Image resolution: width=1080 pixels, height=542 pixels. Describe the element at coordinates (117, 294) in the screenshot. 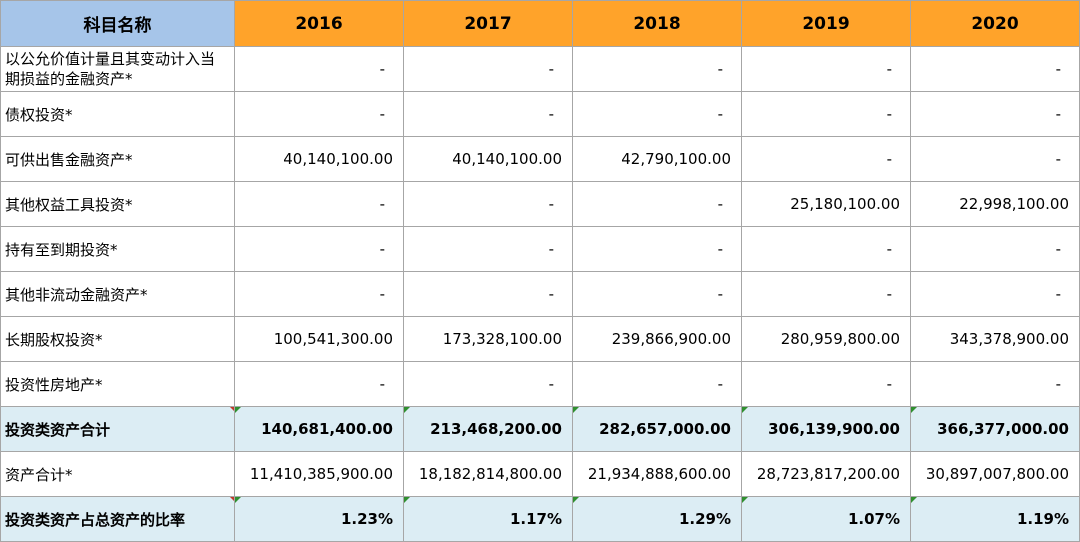

I see `row-label: 其他非流动金融资产*` at that location.